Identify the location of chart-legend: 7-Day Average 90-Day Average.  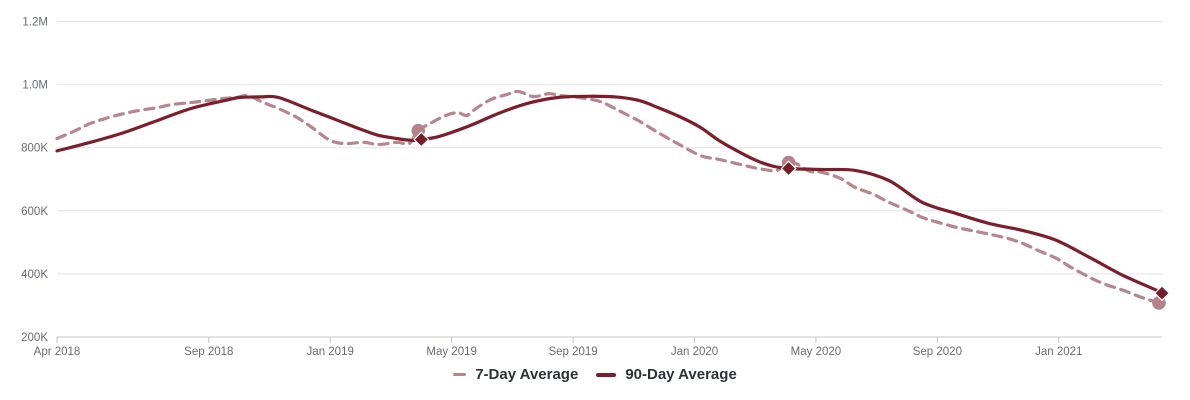
(595, 374).